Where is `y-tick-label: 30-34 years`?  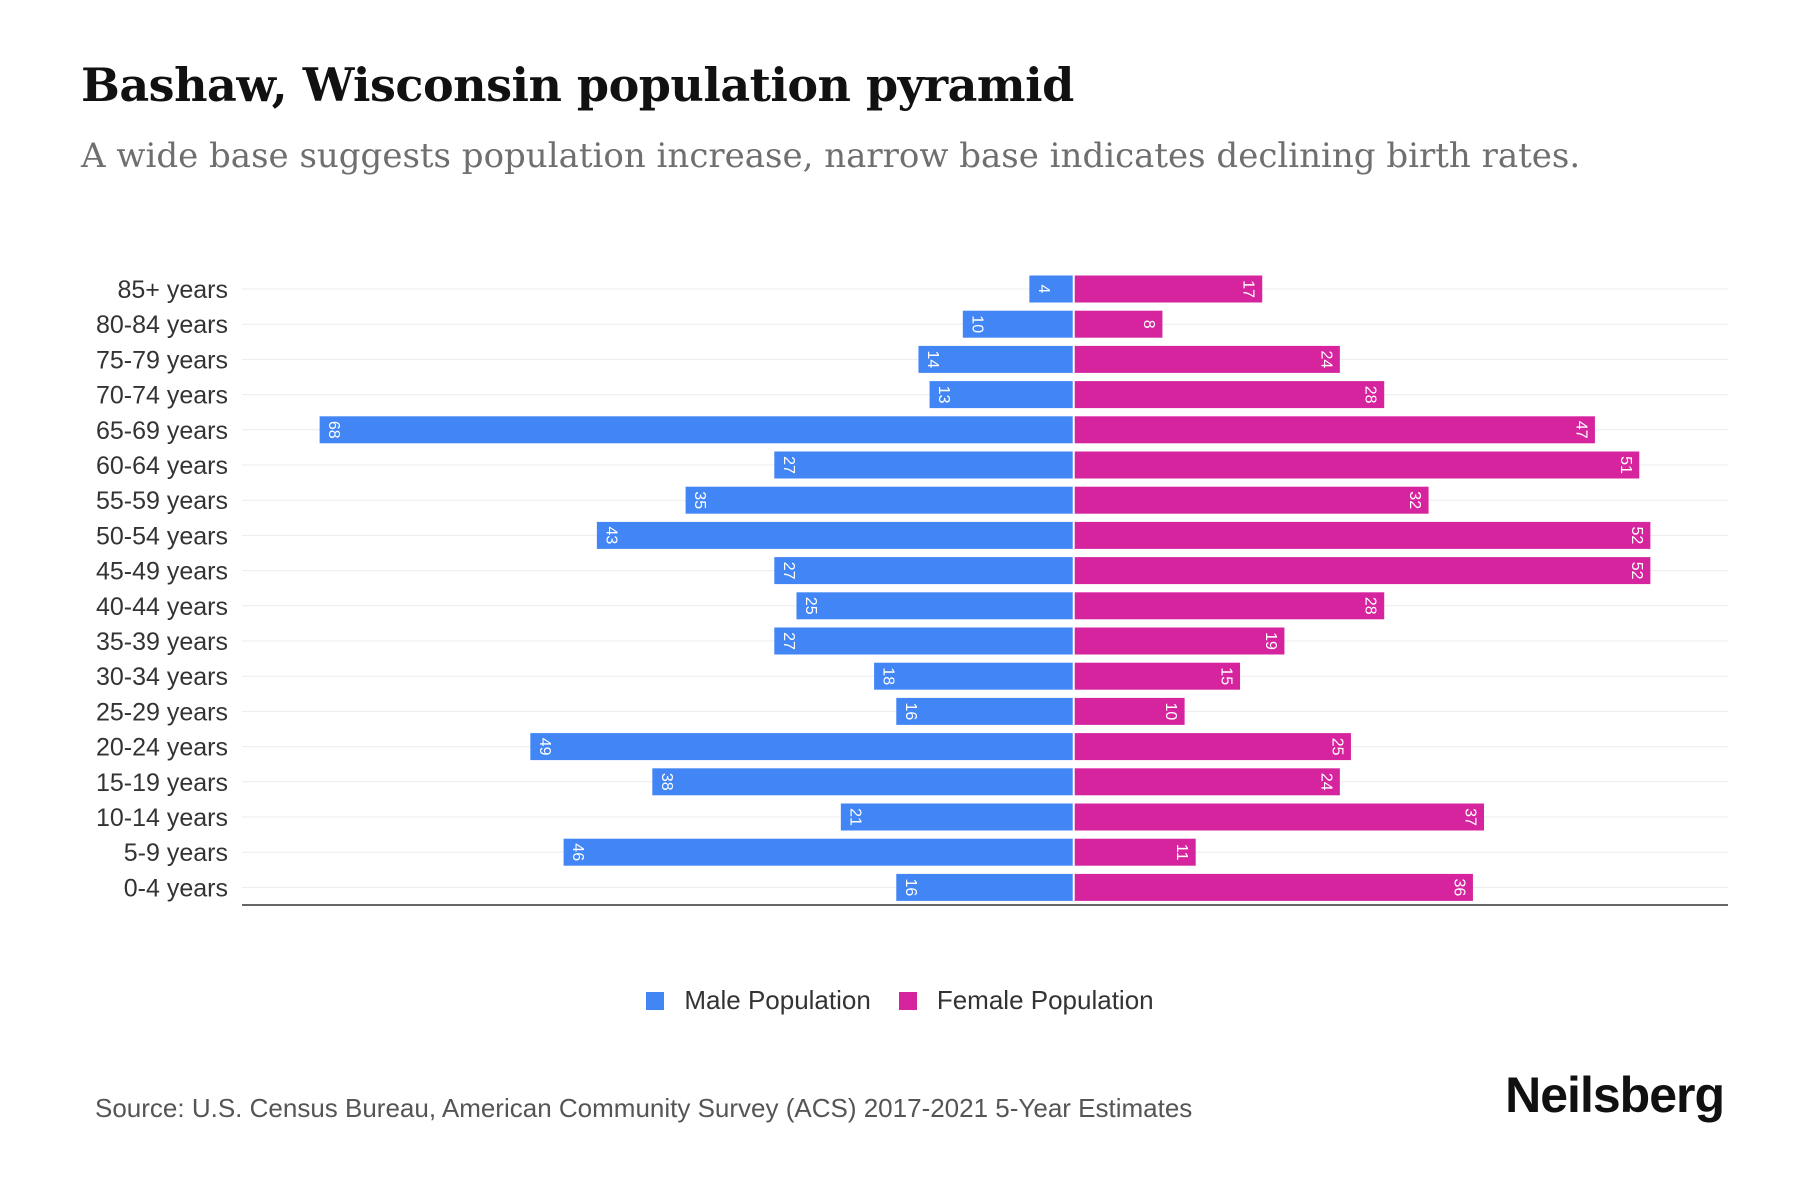
y-tick-label: 30-34 years is located at coordinates (162, 677).